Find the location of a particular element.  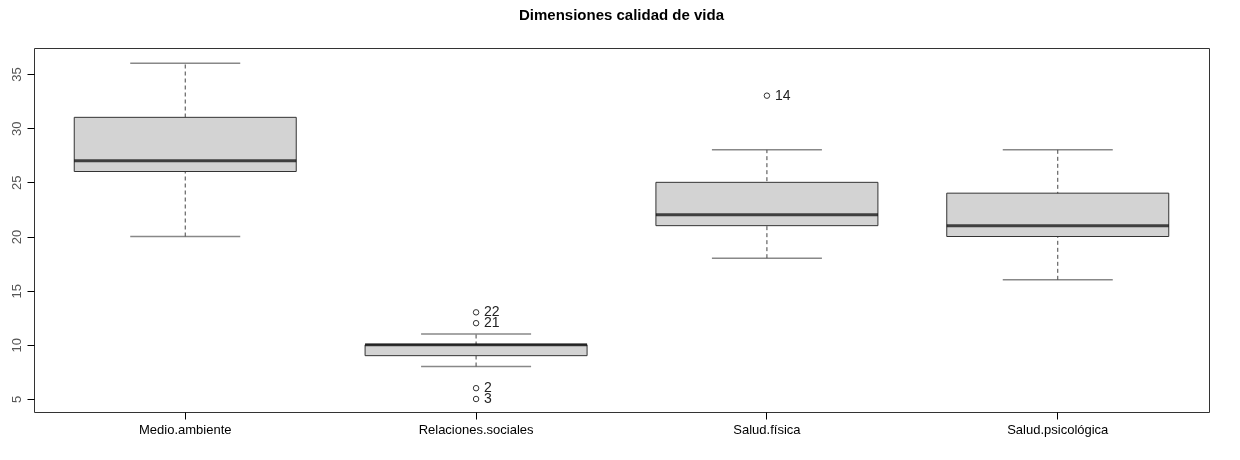

y-tick-label: 15 is located at coordinates (16, 291).